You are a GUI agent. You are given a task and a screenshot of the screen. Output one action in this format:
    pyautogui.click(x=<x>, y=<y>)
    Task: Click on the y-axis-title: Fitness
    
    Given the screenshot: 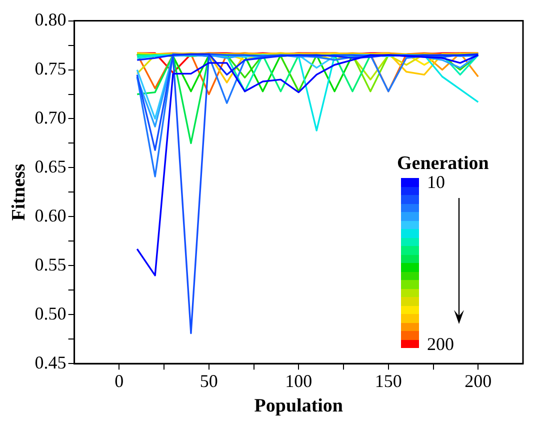 What is the action you would take?
    pyautogui.click(x=19, y=192)
    